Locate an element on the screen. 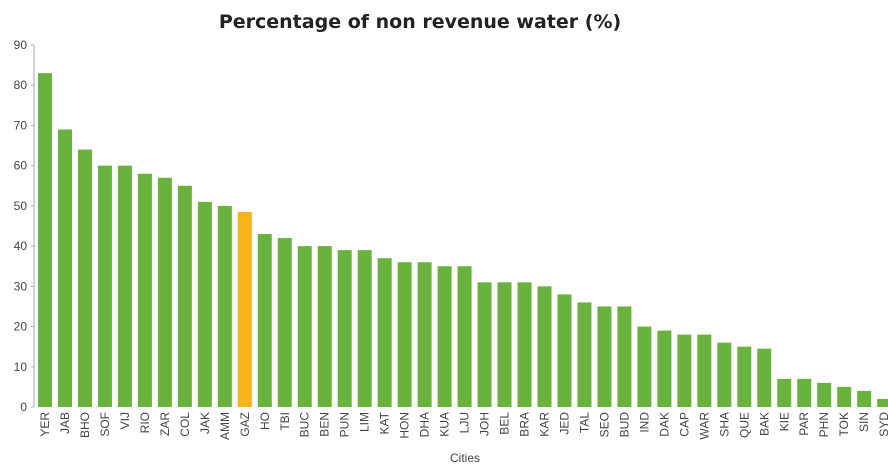 The image size is (888, 466). x-tick-label: KUA is located at coordinates (445, 424).